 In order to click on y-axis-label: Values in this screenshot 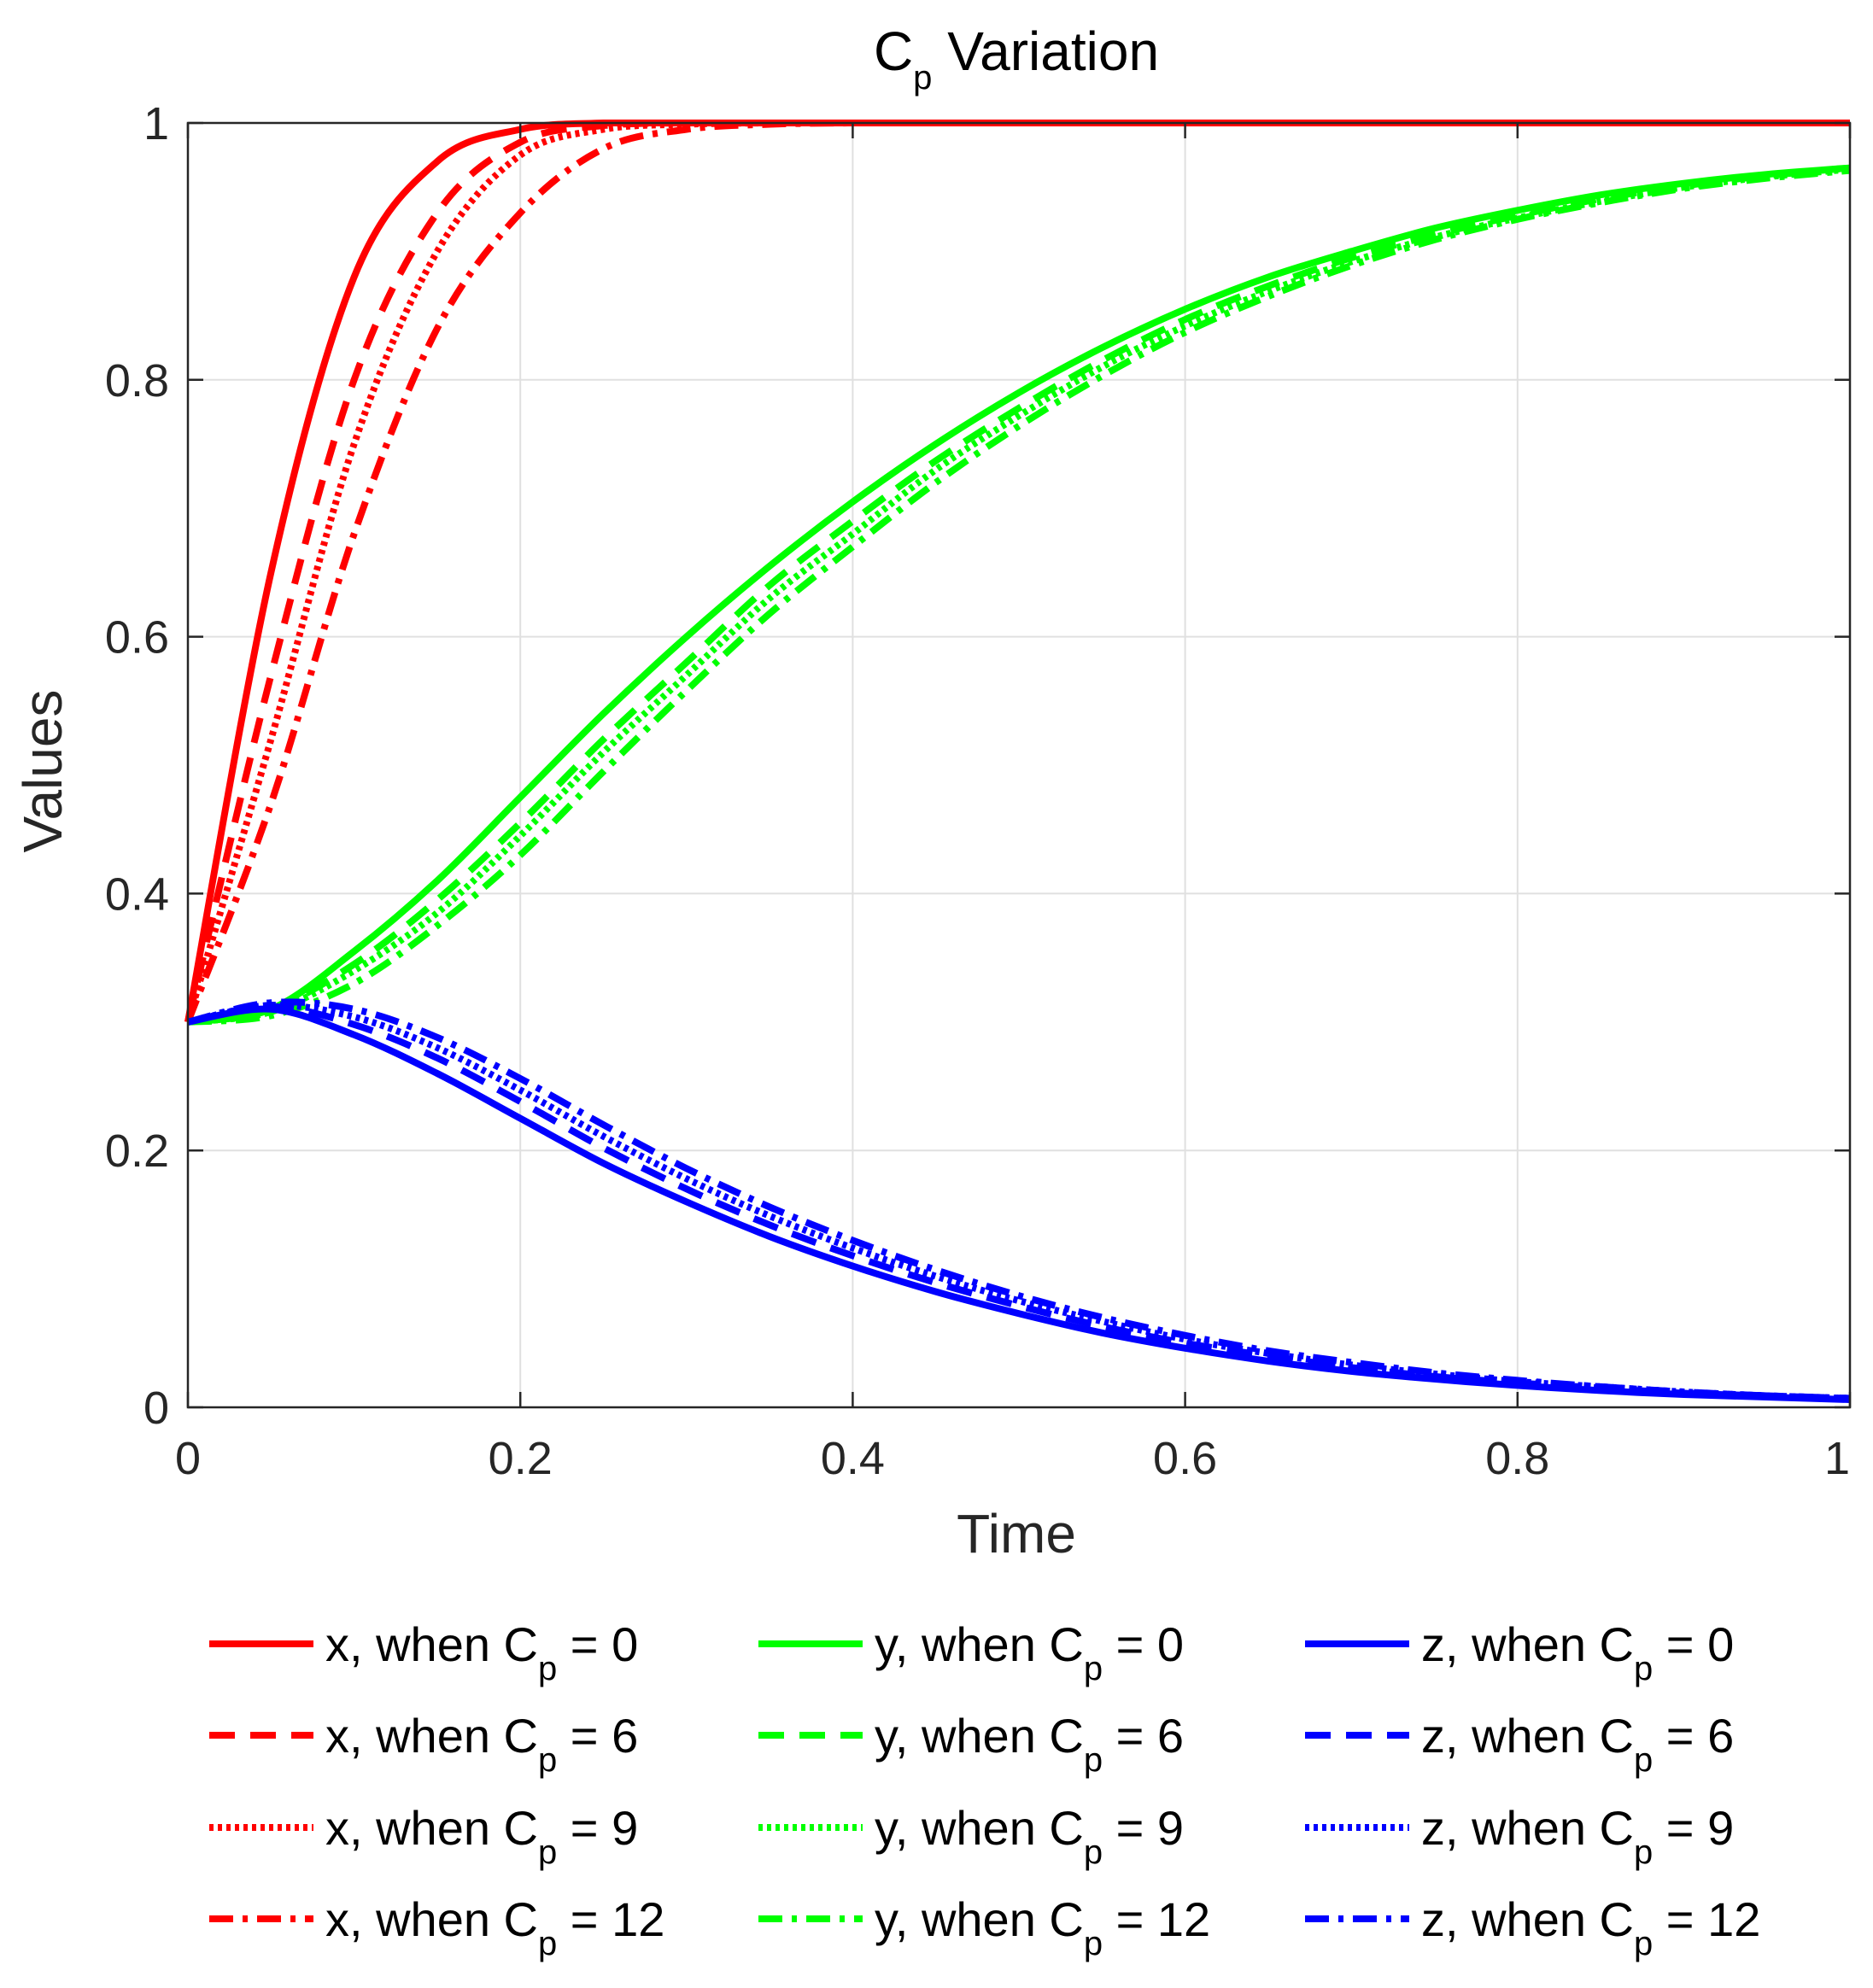, I will do `click(42, 771)`.